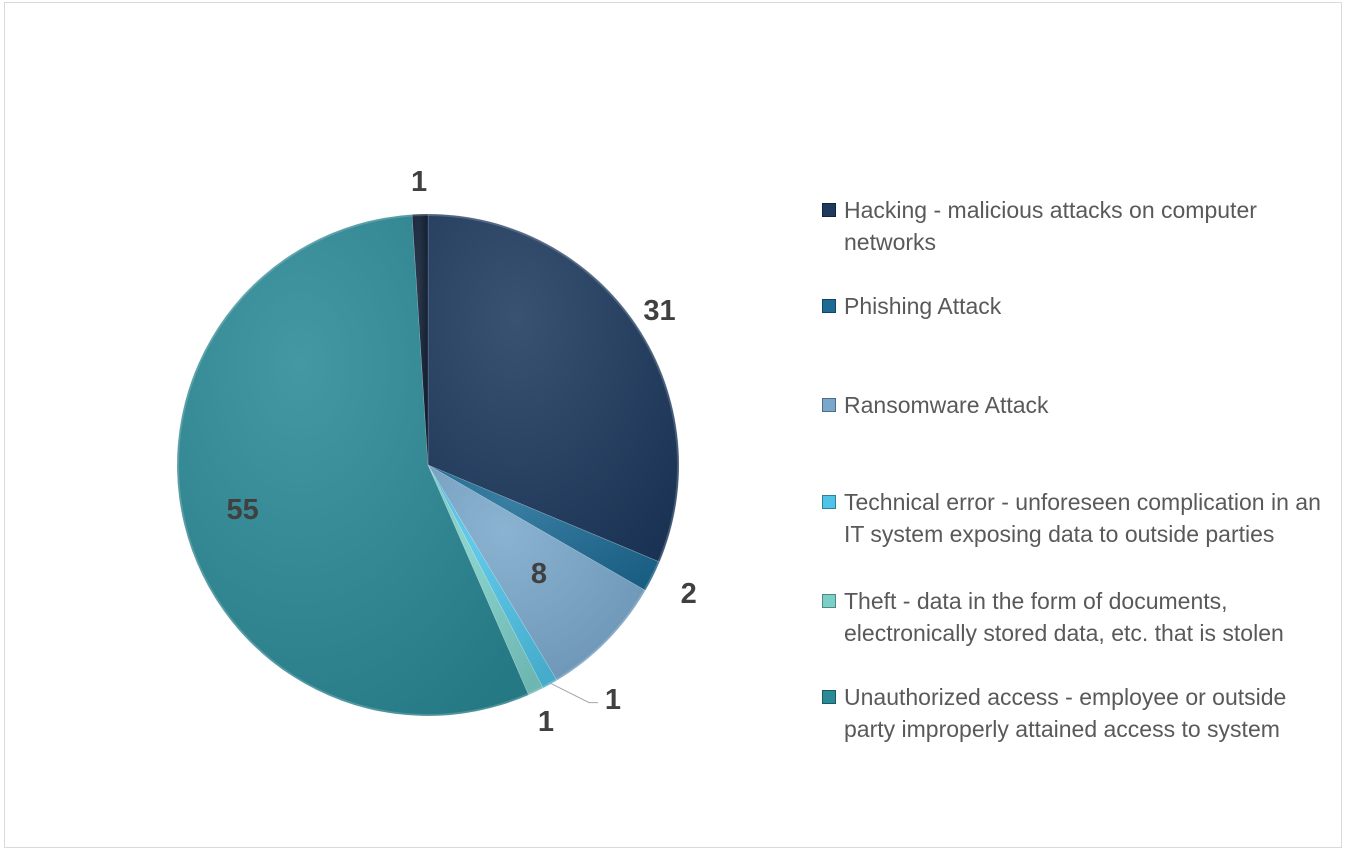  What do you see at coordinates (546, 722) in the screenshot?
I see `data-label-theft: 1` at bounding box center [546, 722].